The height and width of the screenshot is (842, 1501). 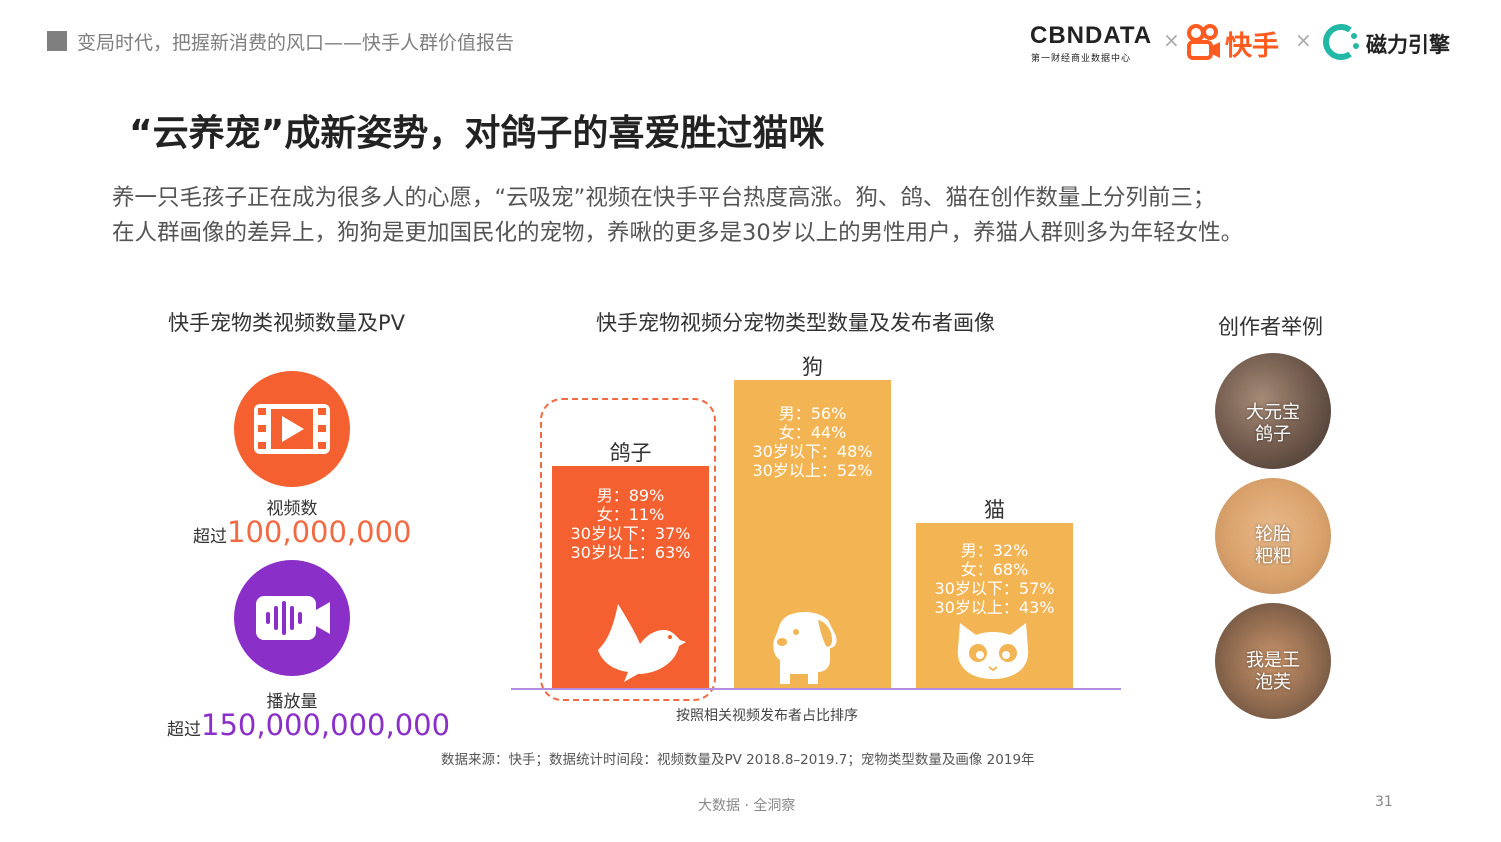 I want to click on creator-name-line: 大元宝, so click(x=1273, y=412).